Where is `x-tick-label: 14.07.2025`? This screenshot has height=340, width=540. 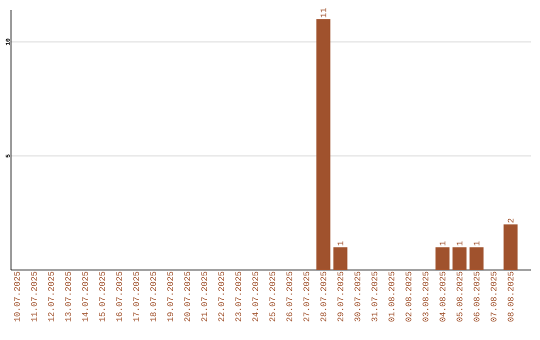 x-tick-label: 14.07.2025 is located at coordinates (85, 297).